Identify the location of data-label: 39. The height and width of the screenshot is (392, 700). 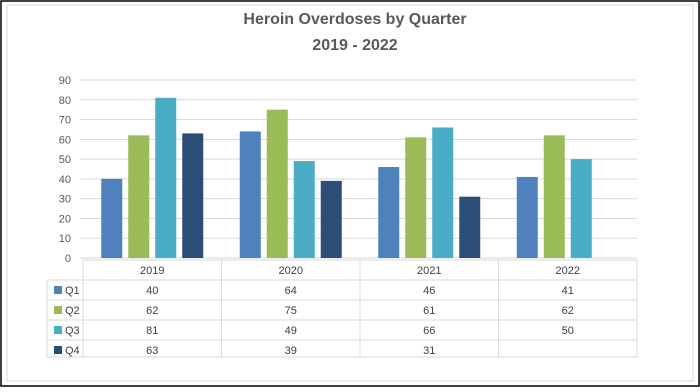
(291, 351).